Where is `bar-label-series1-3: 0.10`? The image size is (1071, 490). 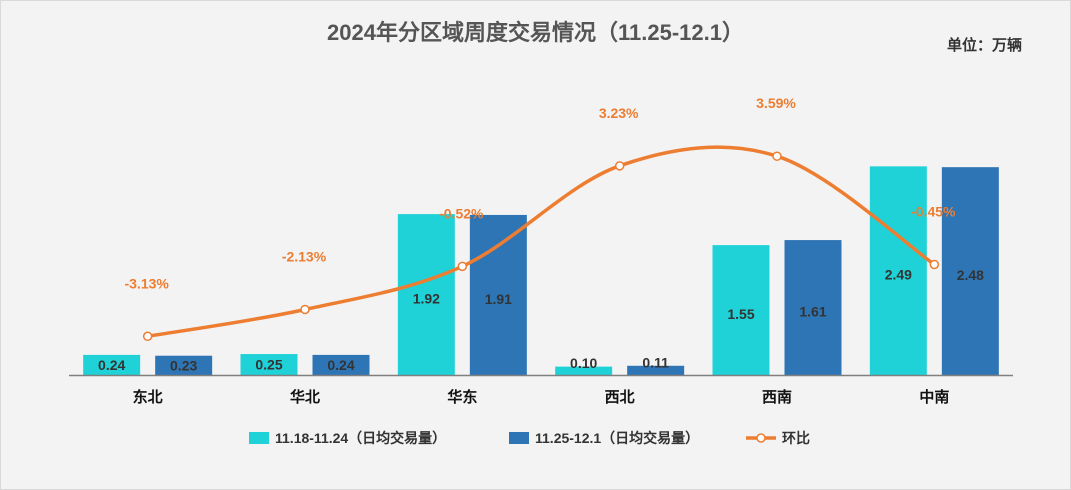
bar-label-series1-3: 0.10 is located at coordinates (583, 363).